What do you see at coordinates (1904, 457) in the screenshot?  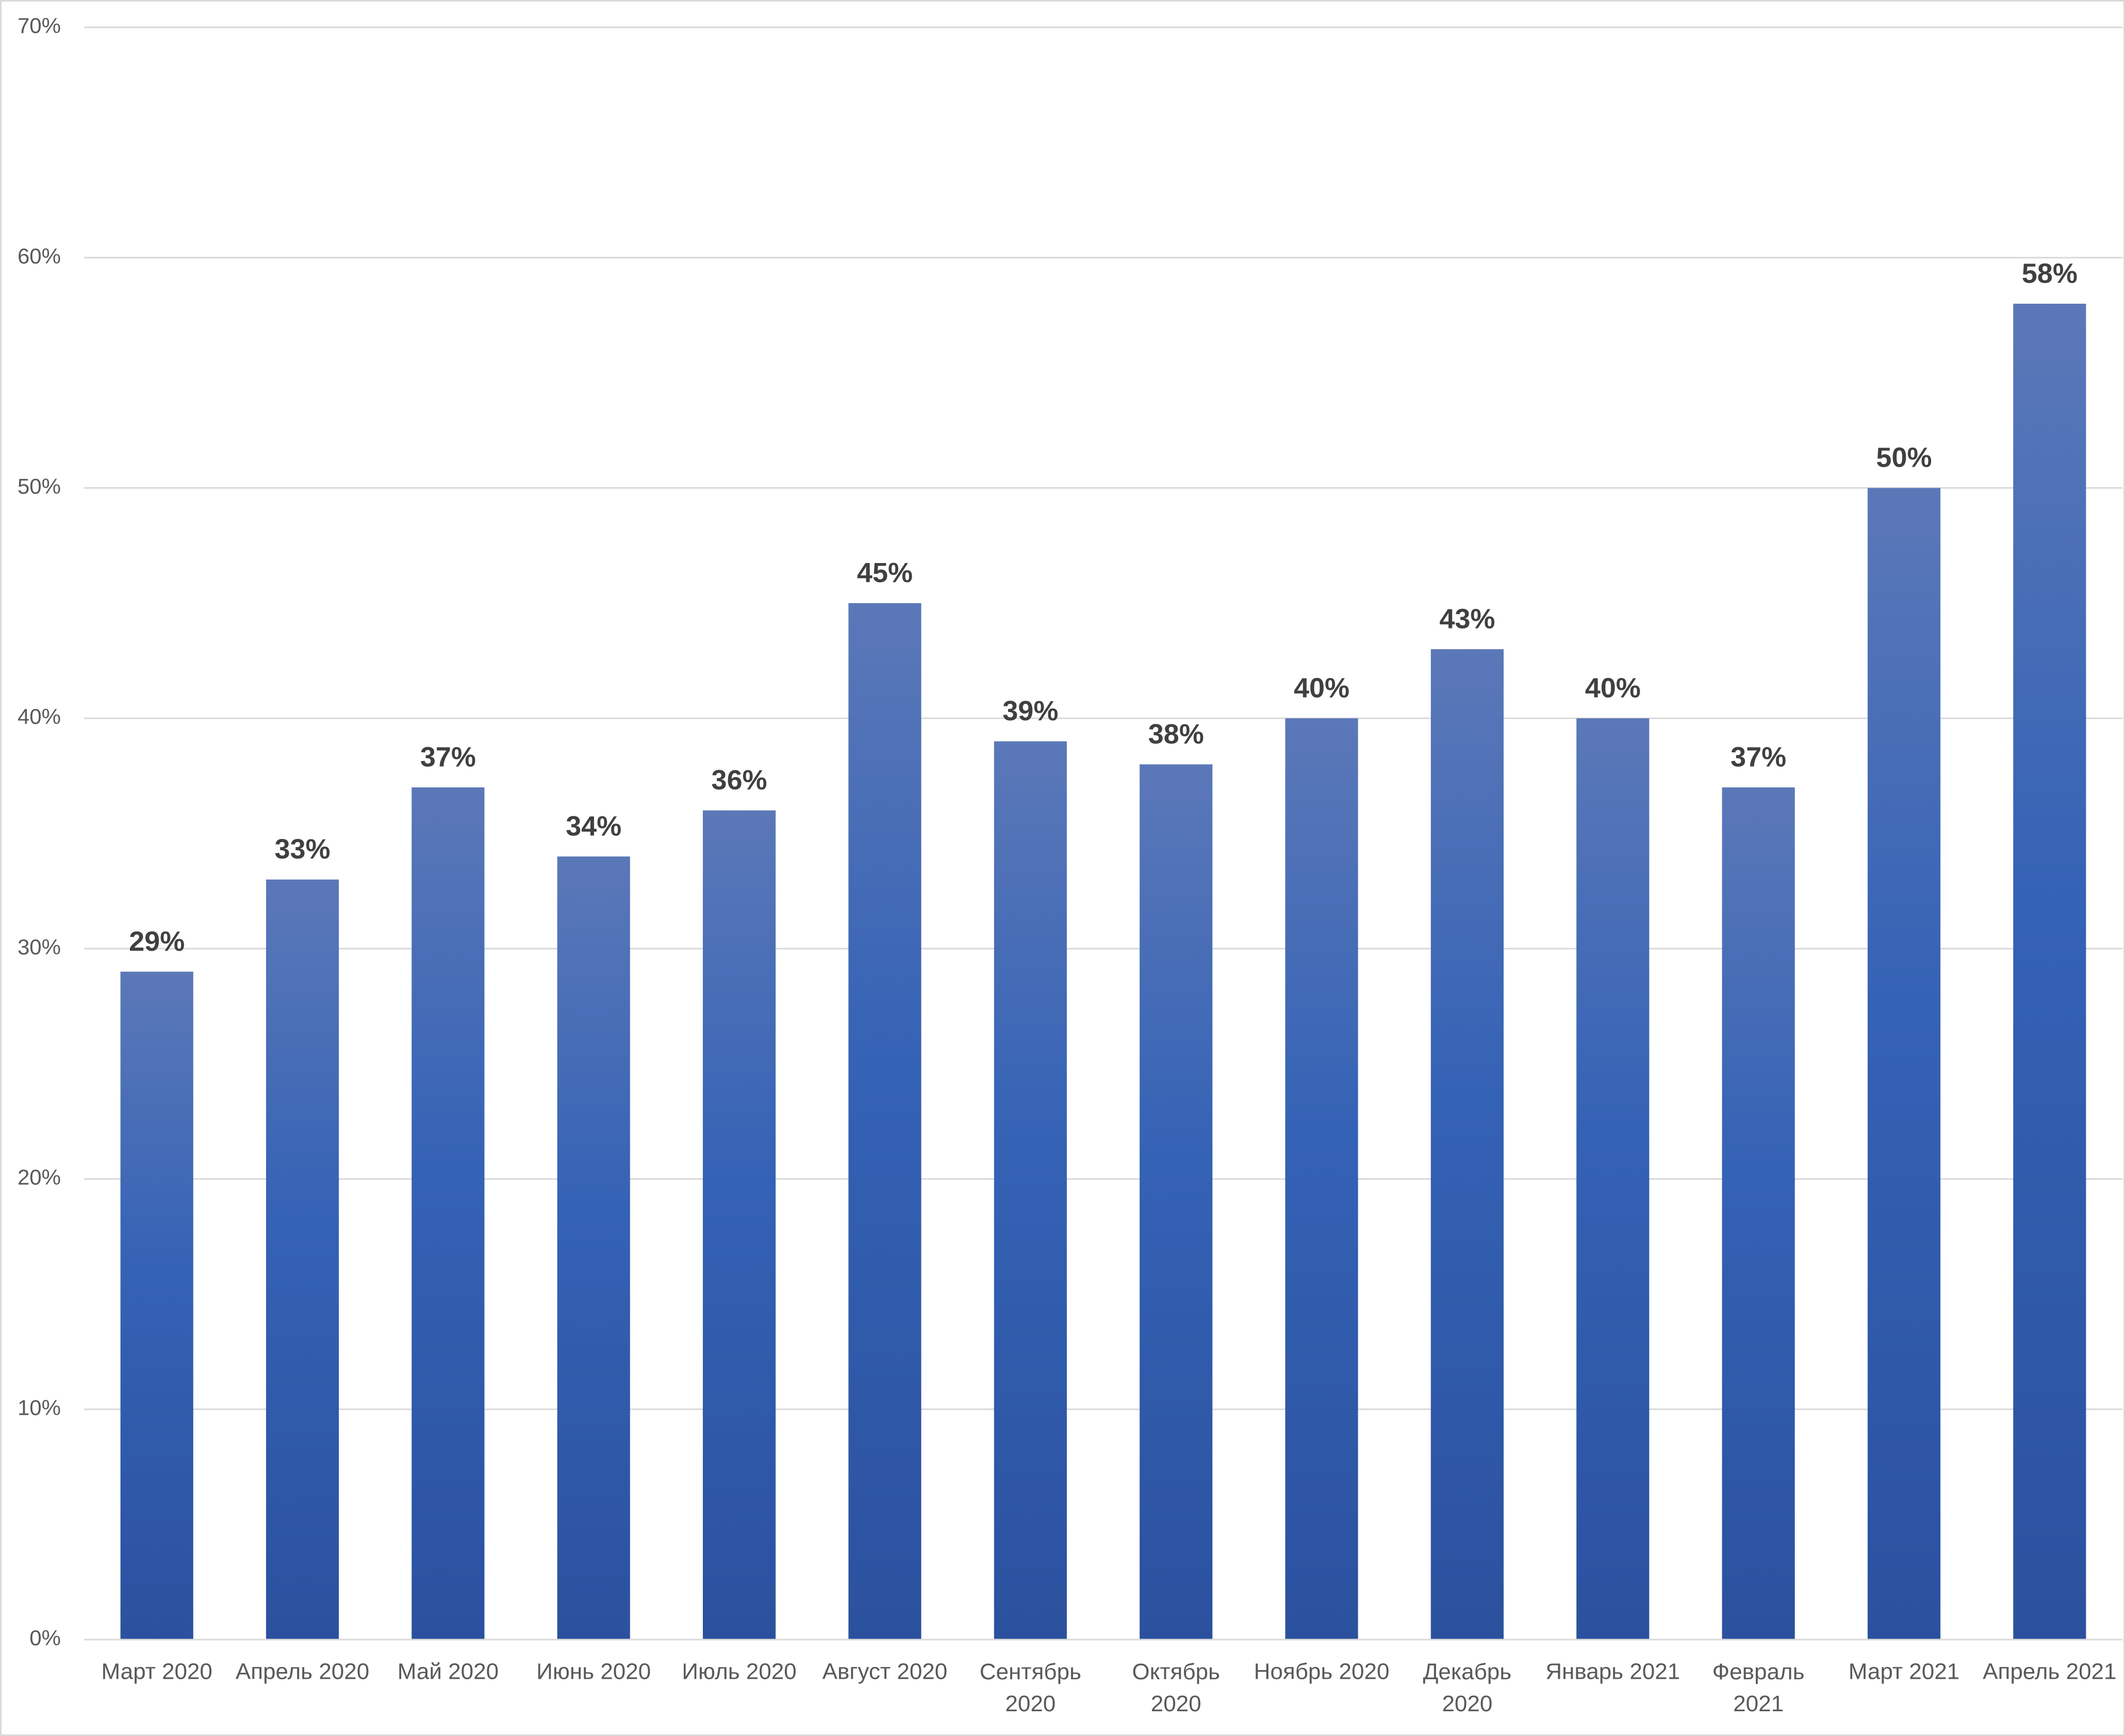 I see `data-label: 50%` at bounding box center [1904, 457].